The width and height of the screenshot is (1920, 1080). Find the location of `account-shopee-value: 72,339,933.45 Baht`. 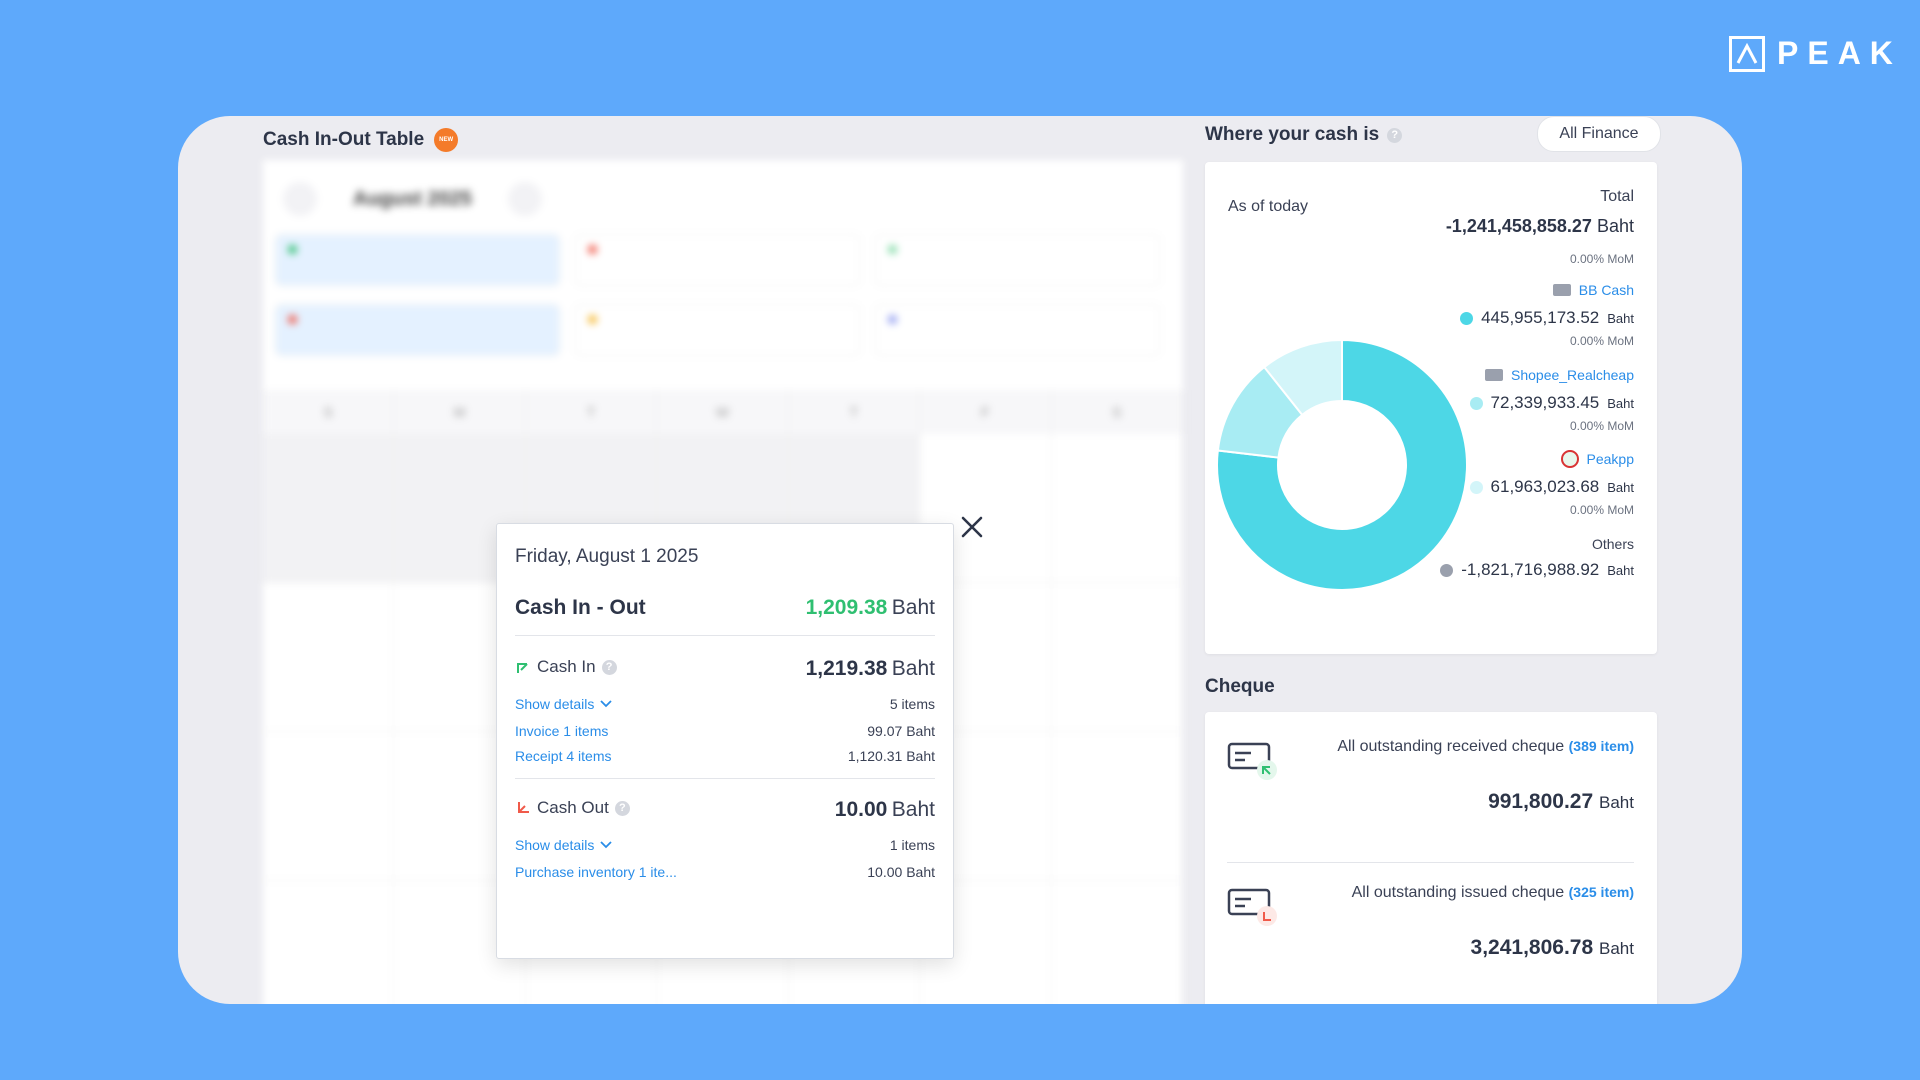

account-shopee-value: 72,339,933.45 Baht is located at coordinates (1551, 403).